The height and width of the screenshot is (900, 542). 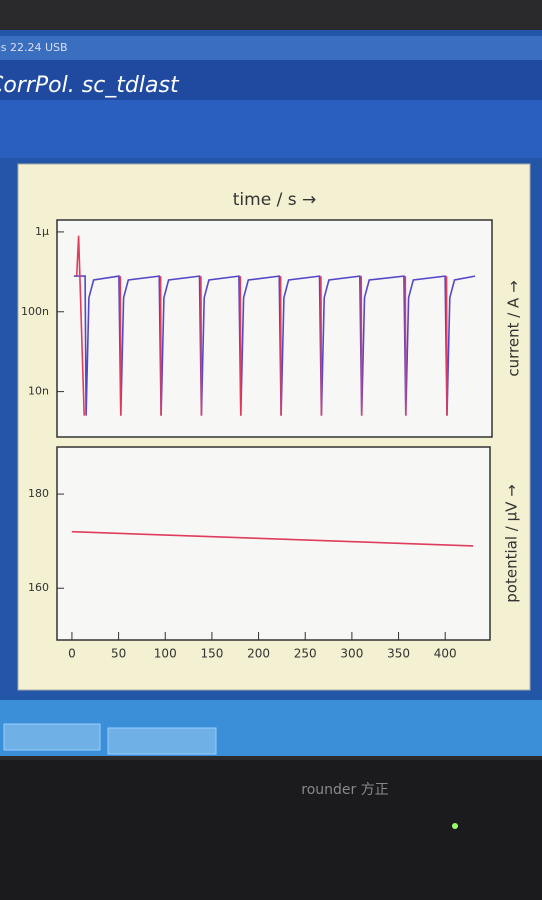 What do you see at coordinates (42, 231) in the screenshot?
I see `y-tick-label: 1µ` at bounding box center [42, 231].